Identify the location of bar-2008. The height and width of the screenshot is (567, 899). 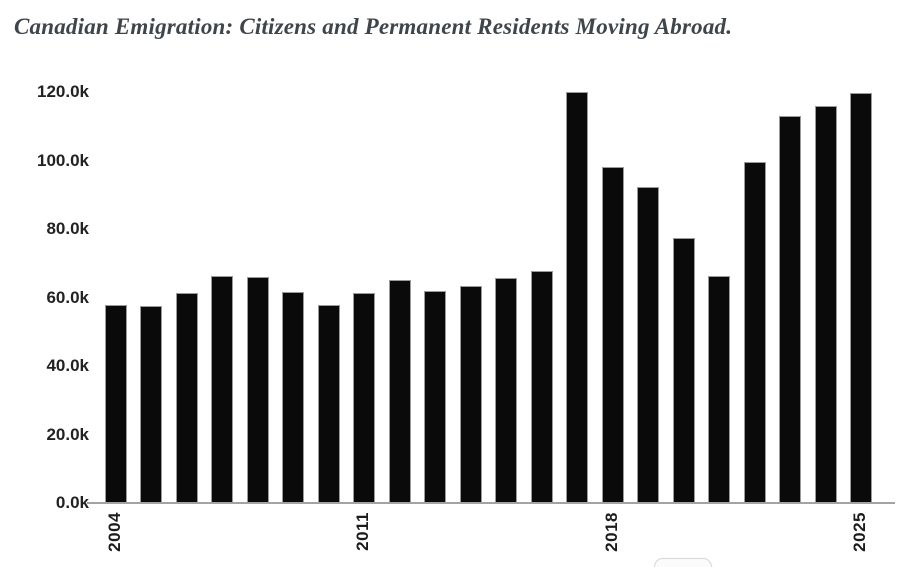
(257, 390).